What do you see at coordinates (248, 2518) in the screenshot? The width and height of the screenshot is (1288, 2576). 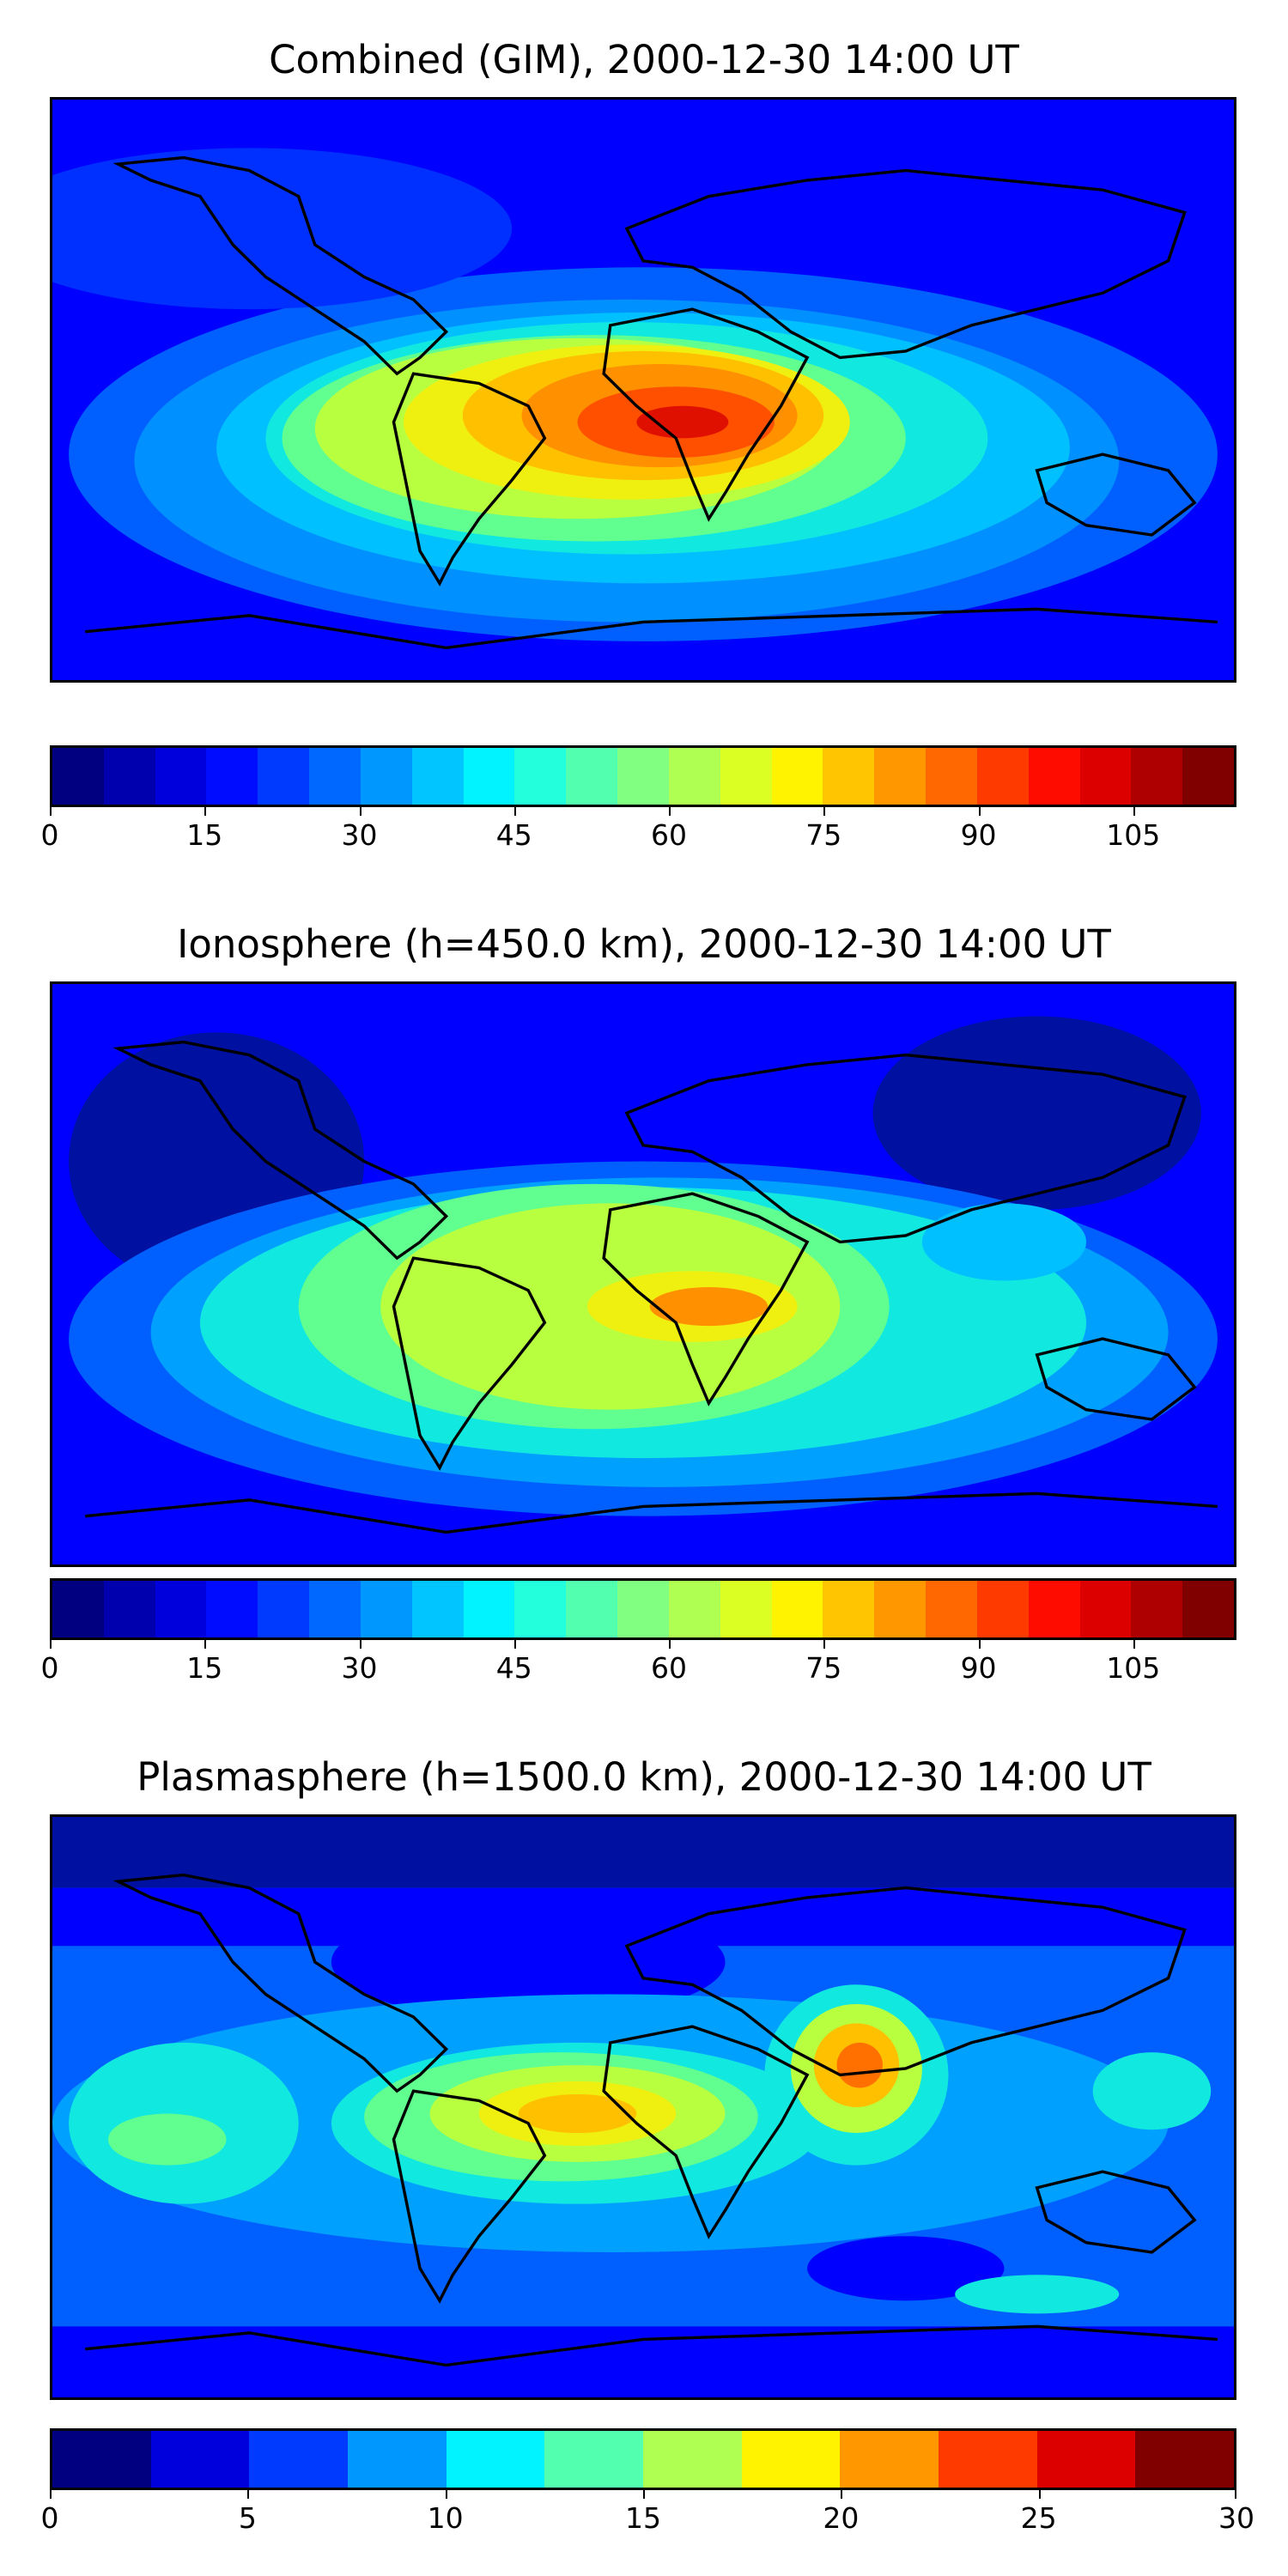 I see `colorbar-tick-label: 5` at bounding box center [248, 2518].